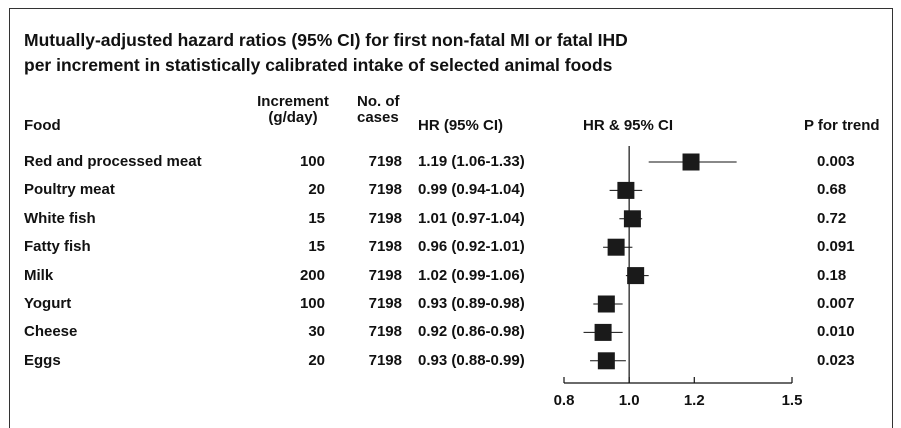 This screenshot has width=901, height=428. What do you see at coordinates (42, 360) in the screenshot?
I see `food-name: Eggs` at bounding box center [42, 360].